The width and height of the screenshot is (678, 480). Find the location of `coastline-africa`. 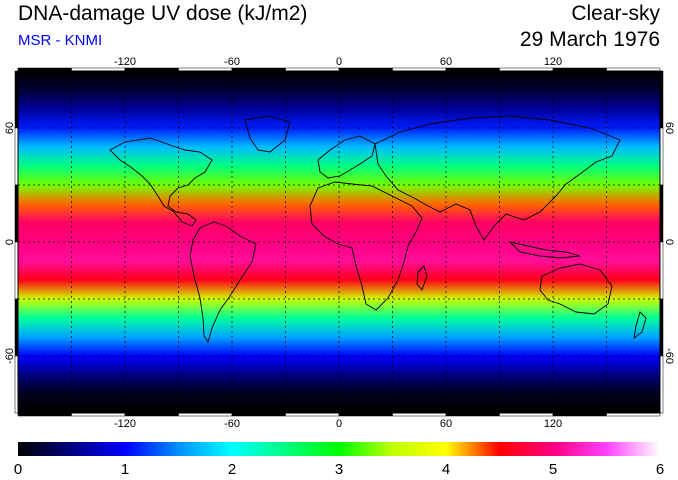

coastline-africa is located at coordinates (366, 246).